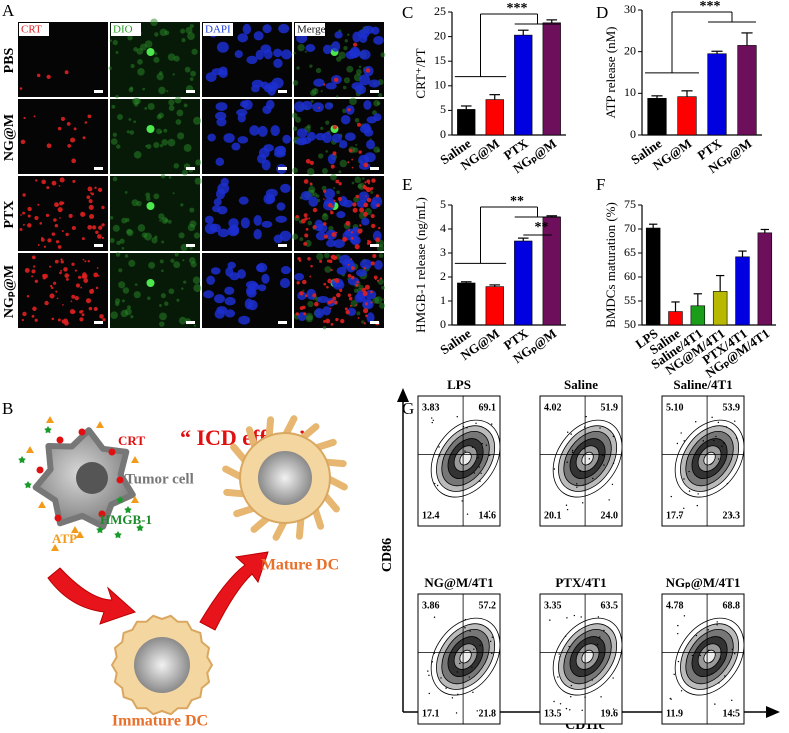 The image size is (789, 733). I want to click on crt-marker, so click(40, 470).